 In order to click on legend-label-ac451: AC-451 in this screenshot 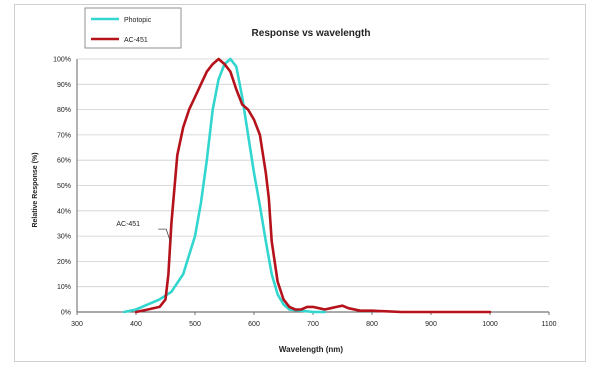, I will do `click(136, 40)`.